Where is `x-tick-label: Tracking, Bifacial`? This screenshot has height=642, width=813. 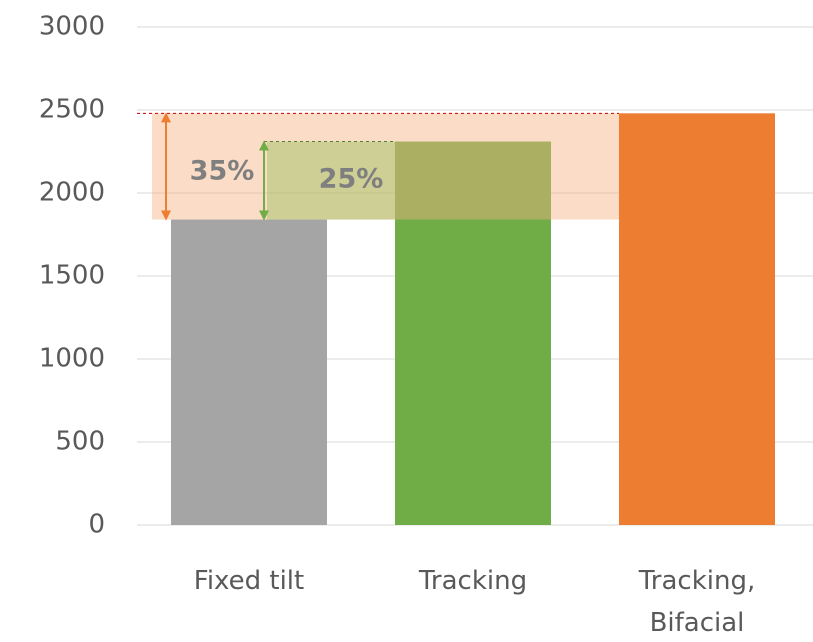
x-tick-label: Tracking, Bifacial is located at coordinates (697, 602).